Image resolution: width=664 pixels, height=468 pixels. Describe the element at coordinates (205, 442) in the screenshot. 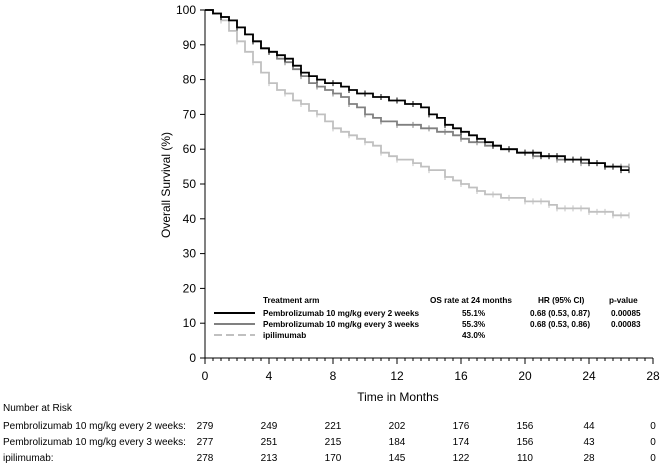

I see `risk-value: 277` at that location.